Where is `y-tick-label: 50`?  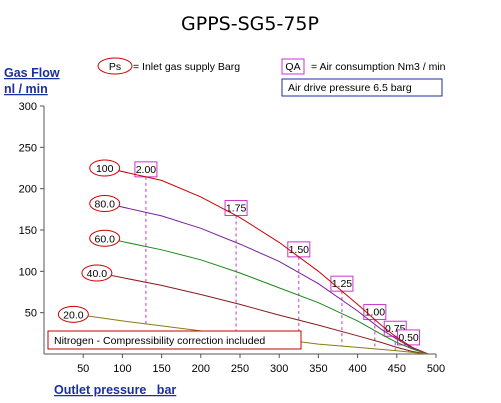 y-tick-label: 50 is located at coordinates (31, 314).